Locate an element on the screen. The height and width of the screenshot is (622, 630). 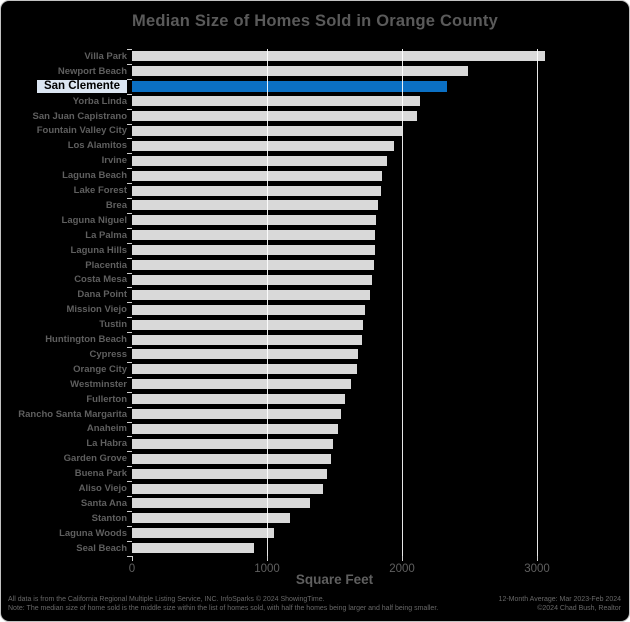
date-range-label: 12-Month Average: Mar 2023-Feb 2024 is located at coordinates (559, 599).